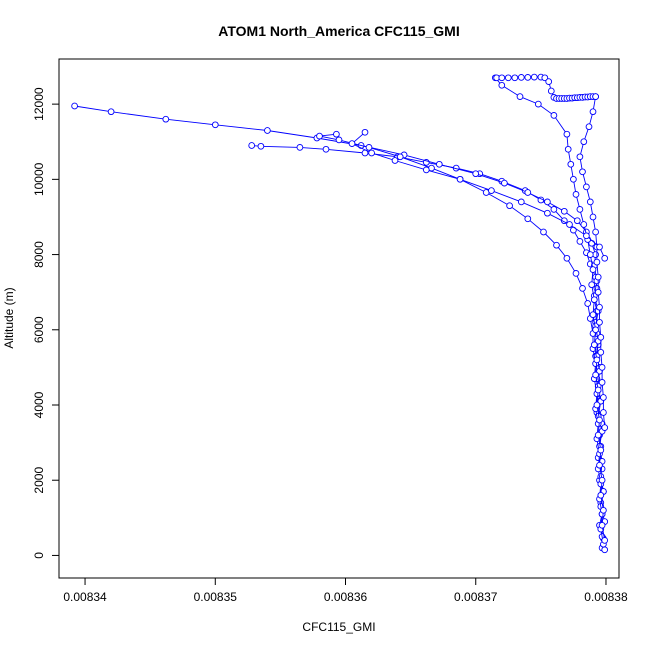  I want to click on y-axis: 0 2000 4000 6000 8000 10000 12000, so click(46, 323).